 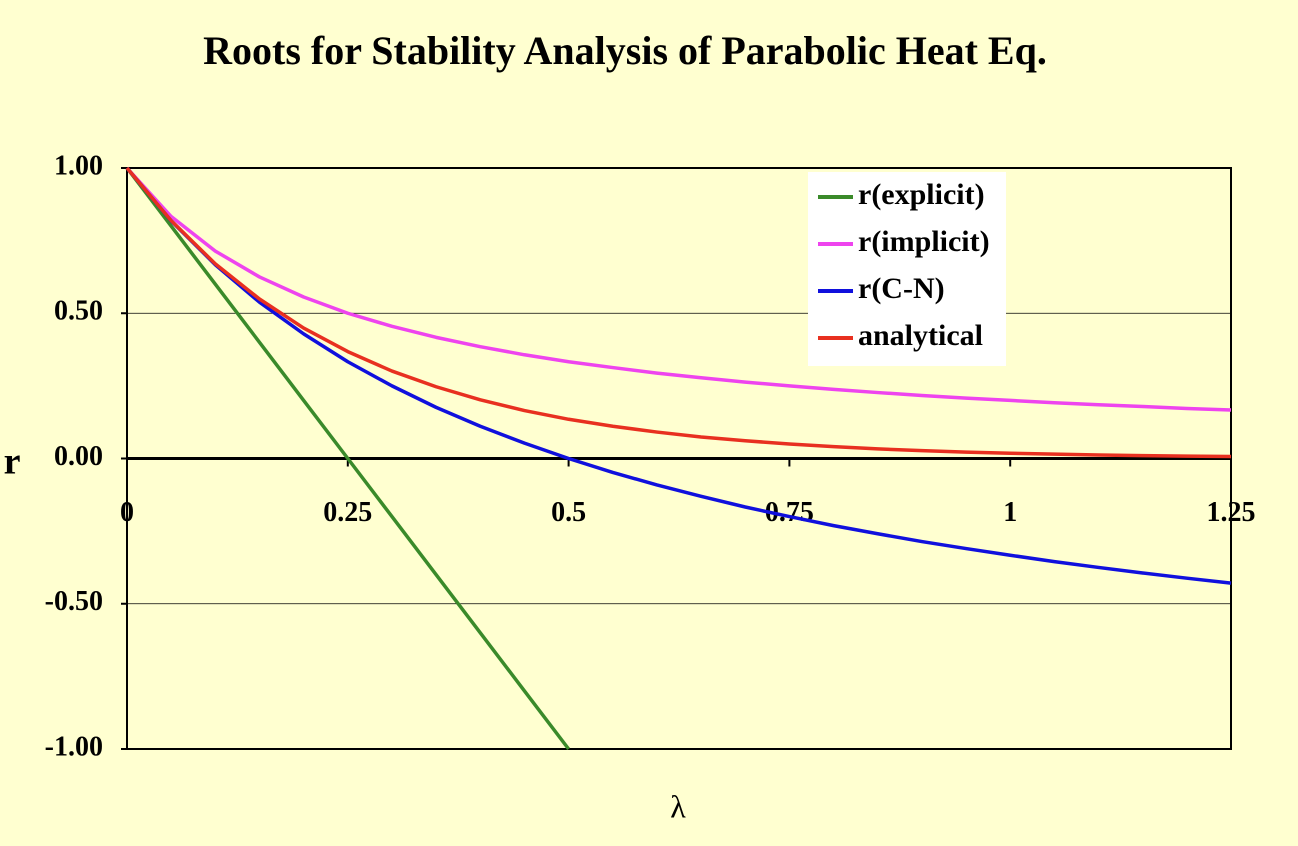 I want to click on legend-label: r(explicit), so click(x=921, y=194).